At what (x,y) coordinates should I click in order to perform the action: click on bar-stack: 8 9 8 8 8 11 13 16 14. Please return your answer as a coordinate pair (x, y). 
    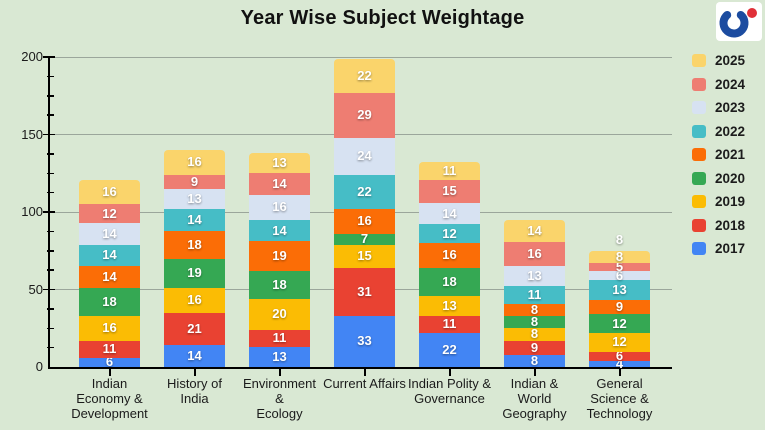
    Looking at the image, I should click on (534, 293).